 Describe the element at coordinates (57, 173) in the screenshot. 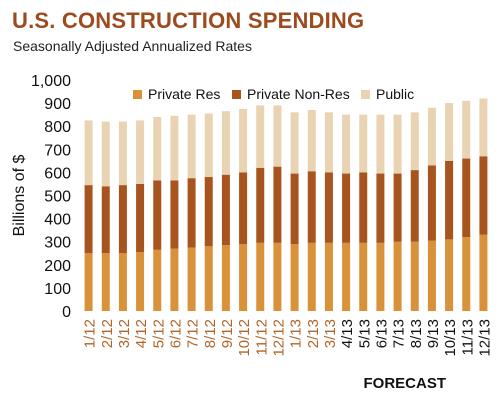

I see `y-tick-label: 600` at that location.